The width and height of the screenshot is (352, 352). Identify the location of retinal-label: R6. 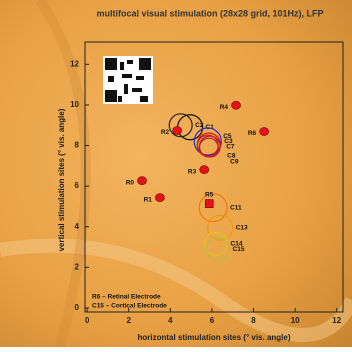
(252, 133).